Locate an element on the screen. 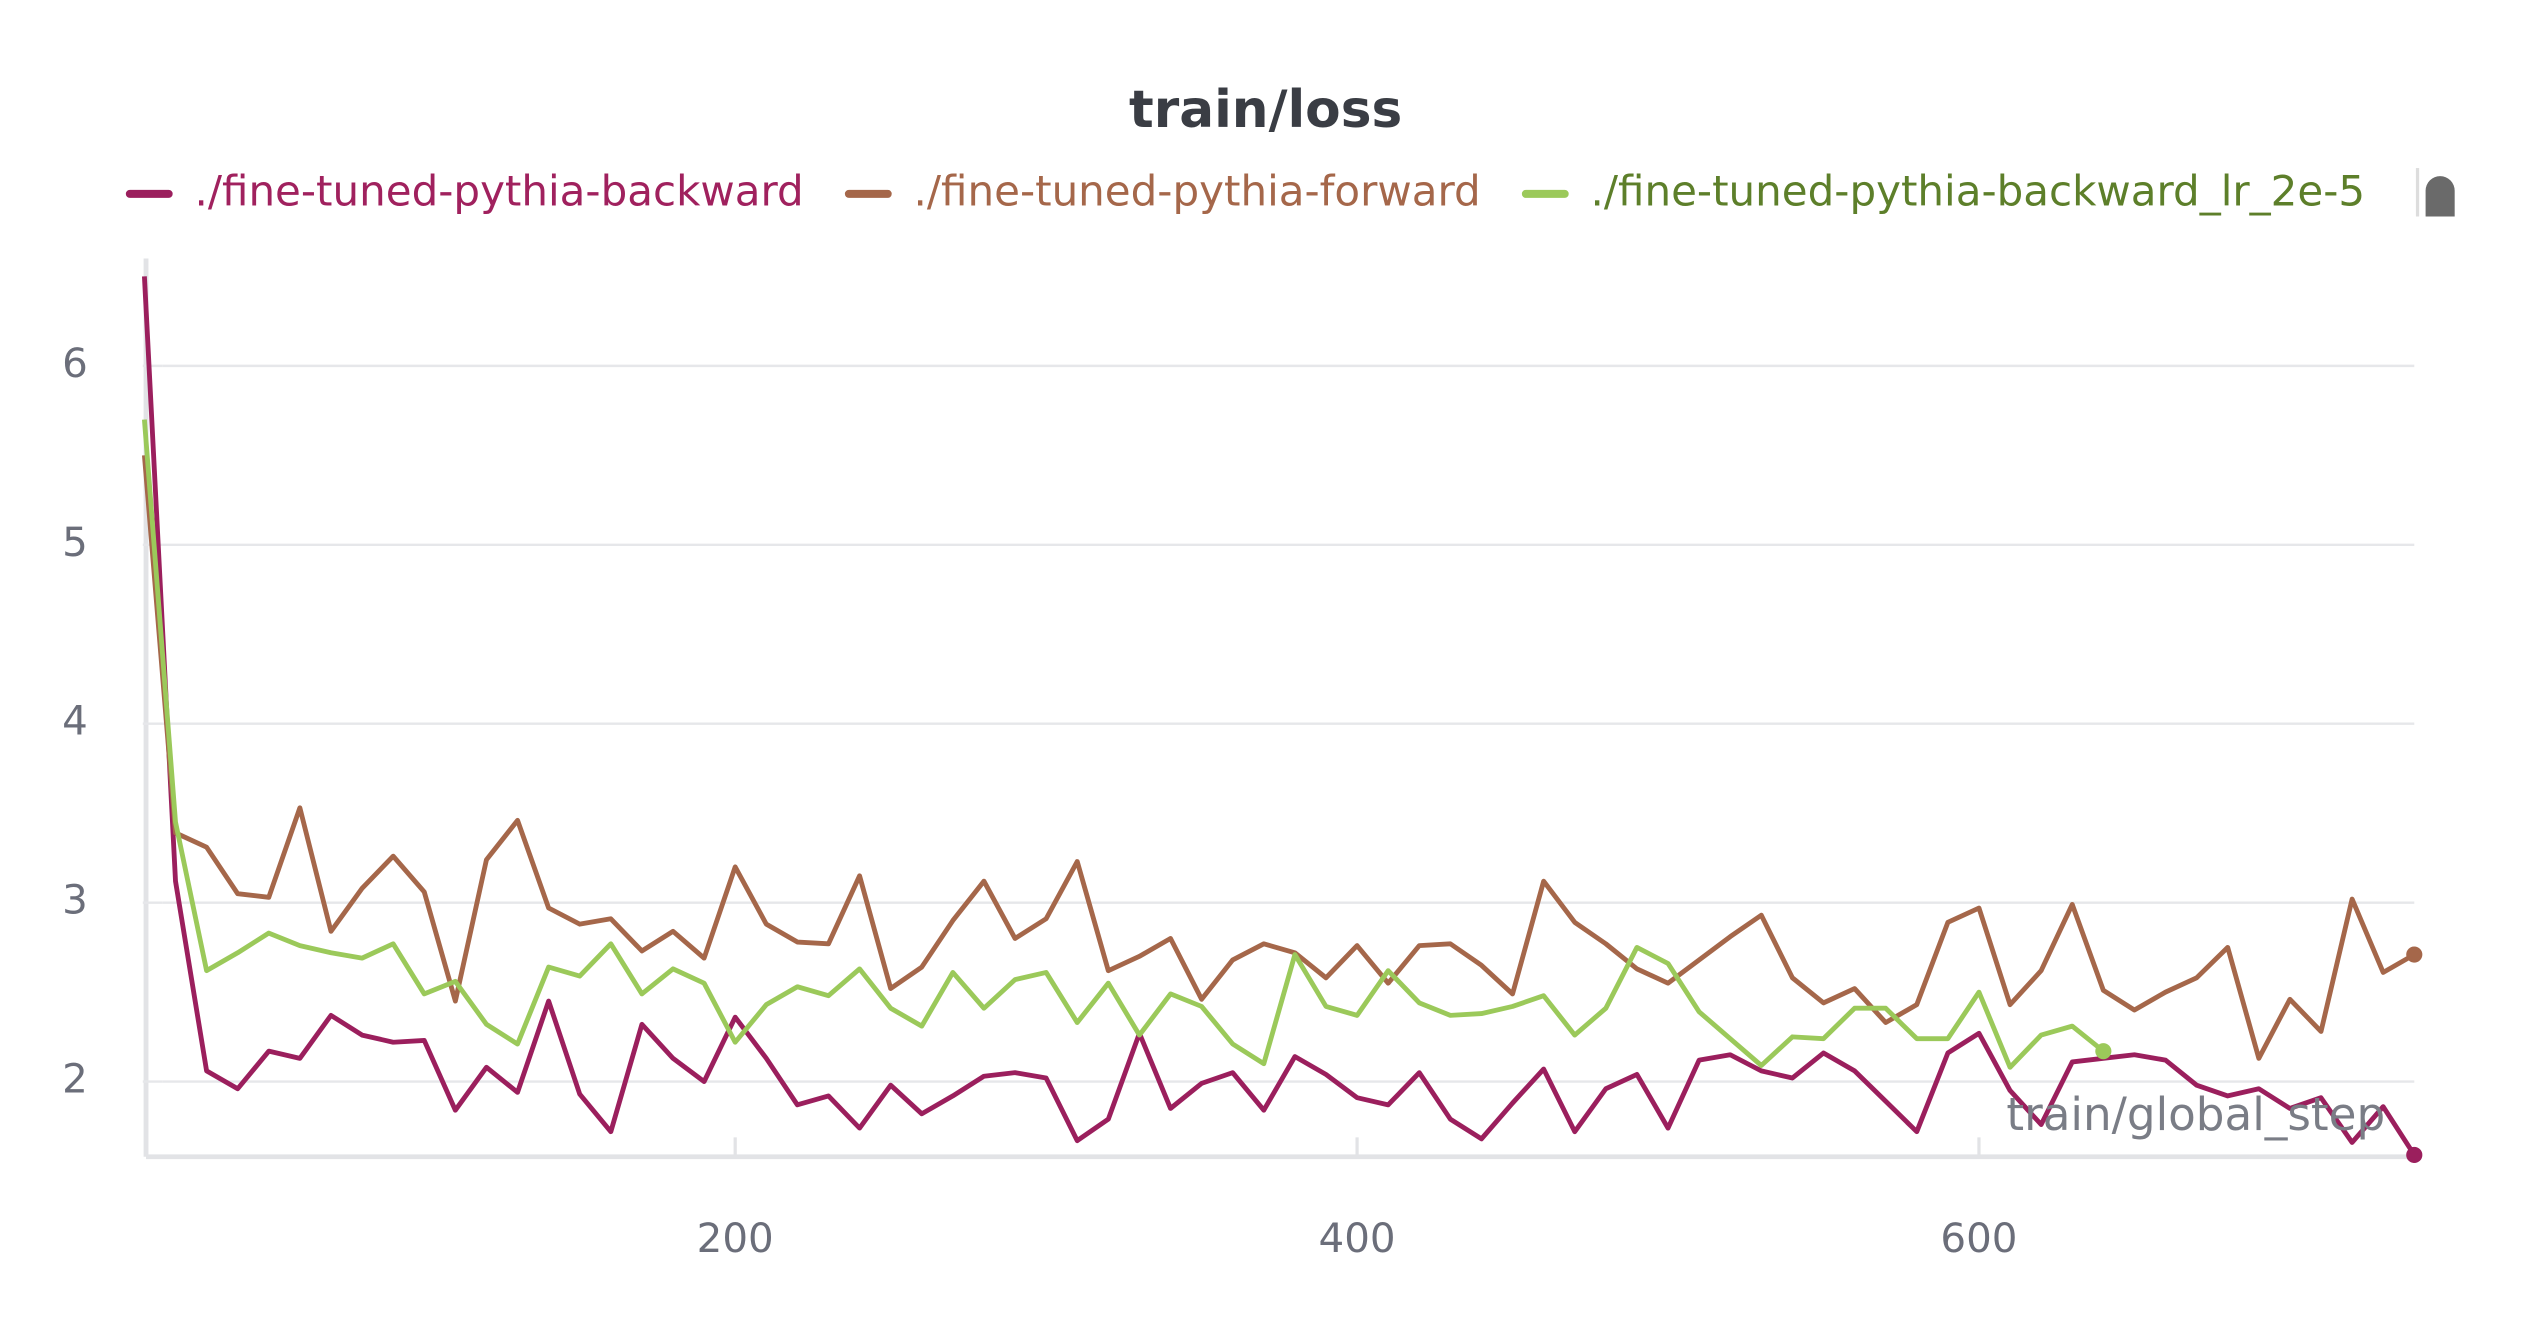 Image resolution: width=2528 pixels, height=1328 pixels. chart-title: train/loss is located at coordinates (1265, 110).